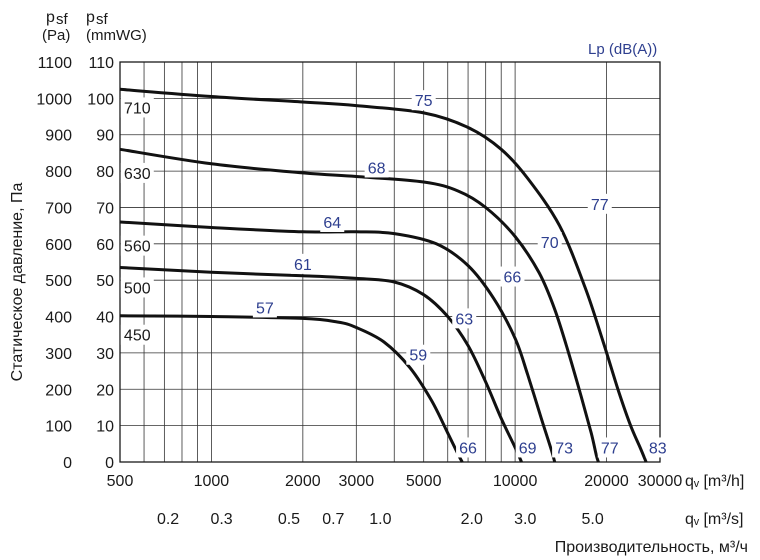 The height and width of the screenshot is (560, 760). I want to click on y-unit-mm-symbol: p, so click(90, 17).